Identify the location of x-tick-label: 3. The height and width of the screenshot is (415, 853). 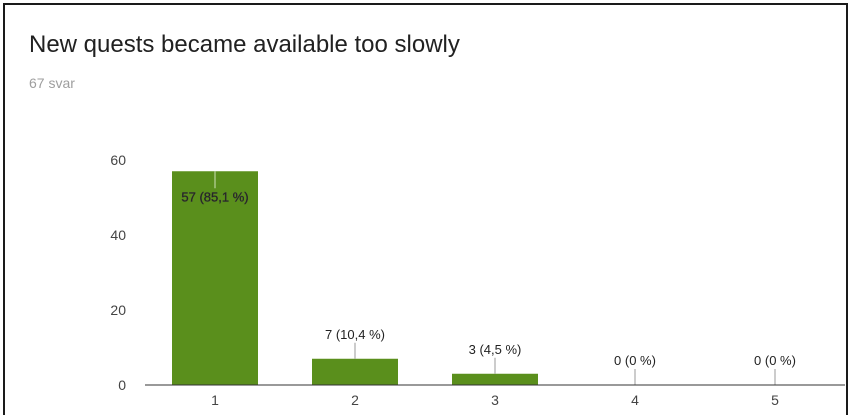
(495, 400).